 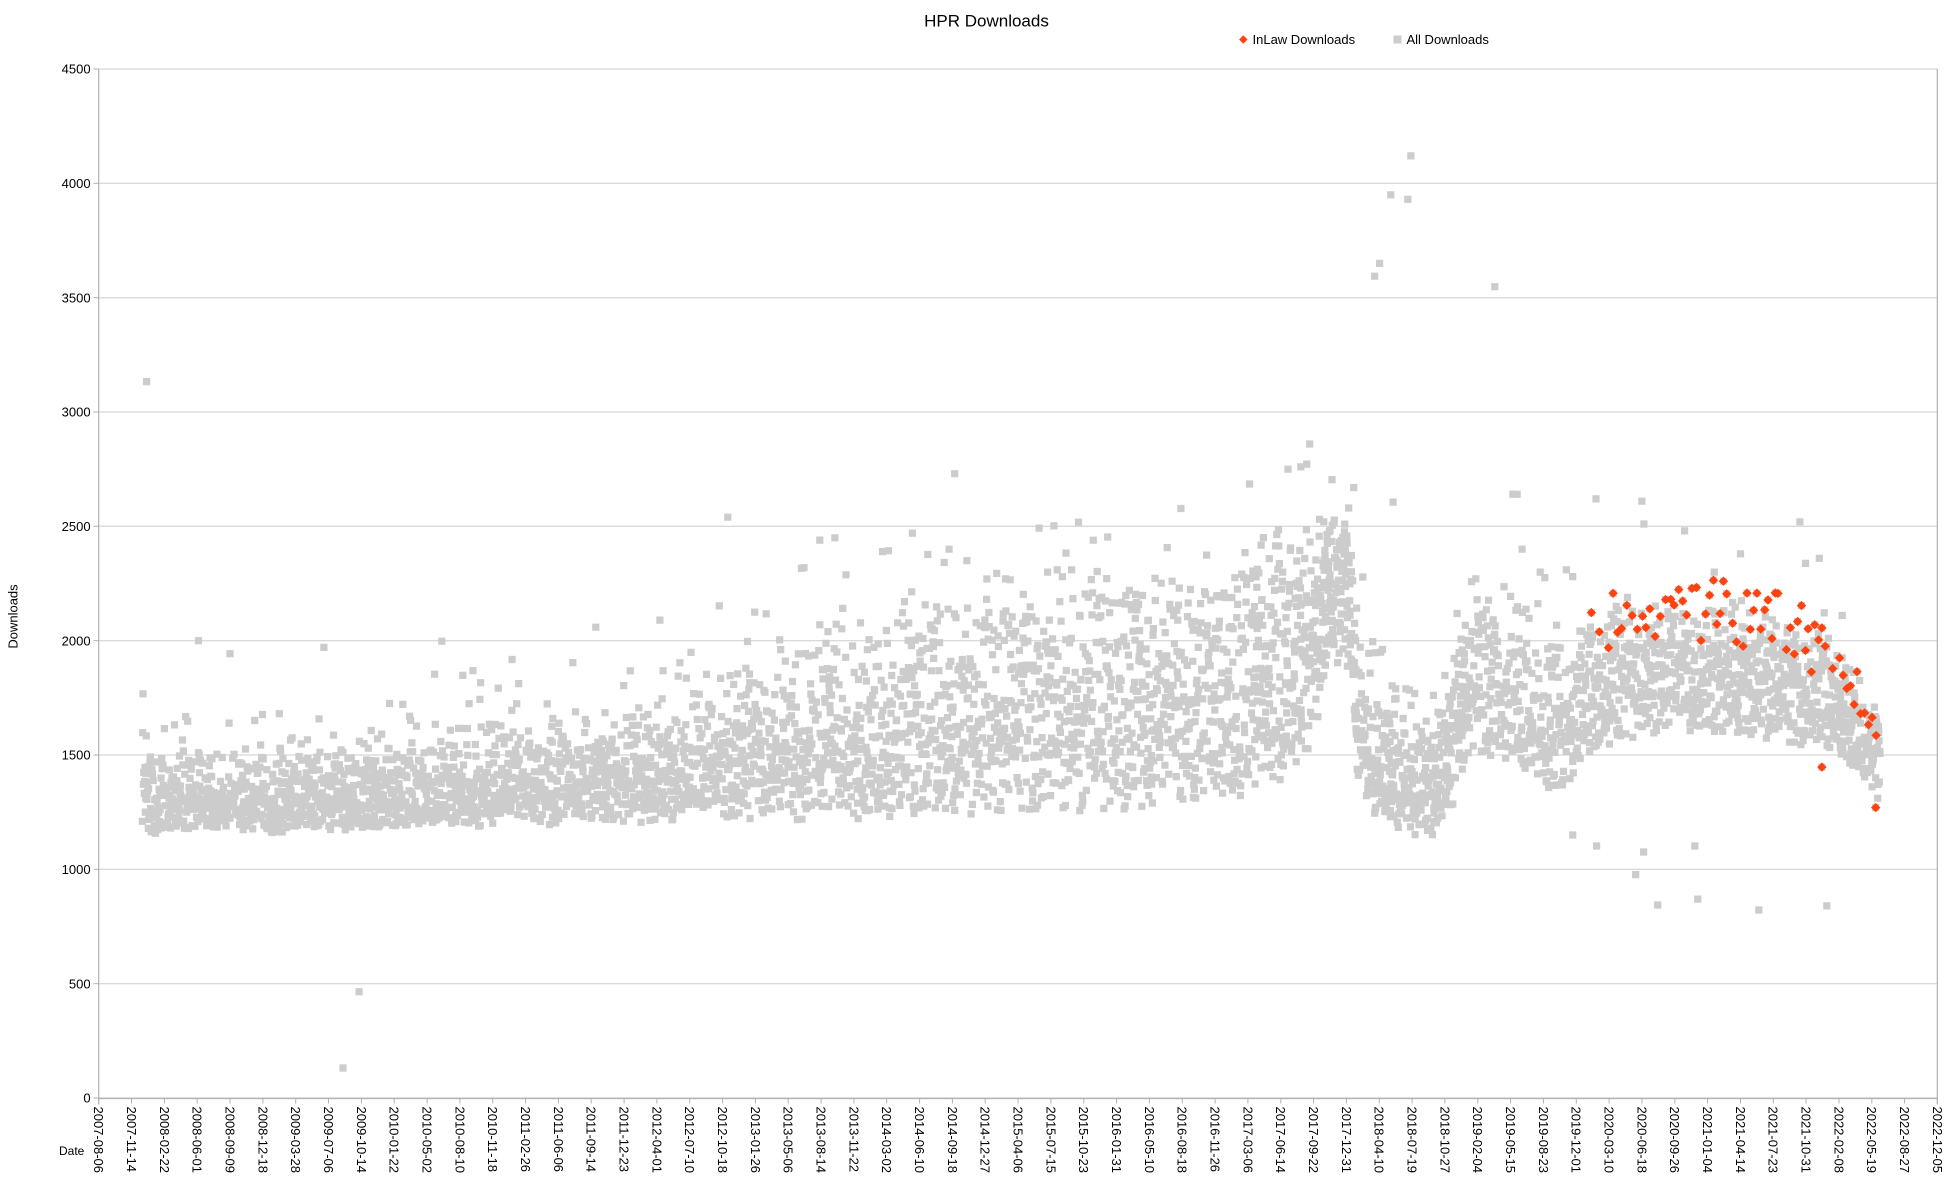 I want to click on svg-text: InLaw Downloads, so click(x=1304, y=39).